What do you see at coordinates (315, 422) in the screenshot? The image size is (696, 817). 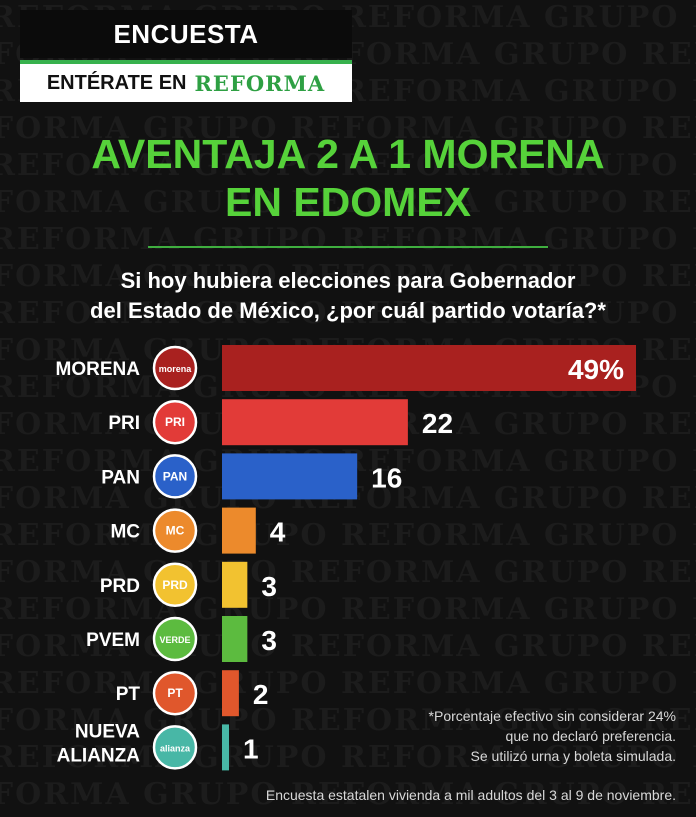 I see `bar-pri` at bounding box center [315, 422].